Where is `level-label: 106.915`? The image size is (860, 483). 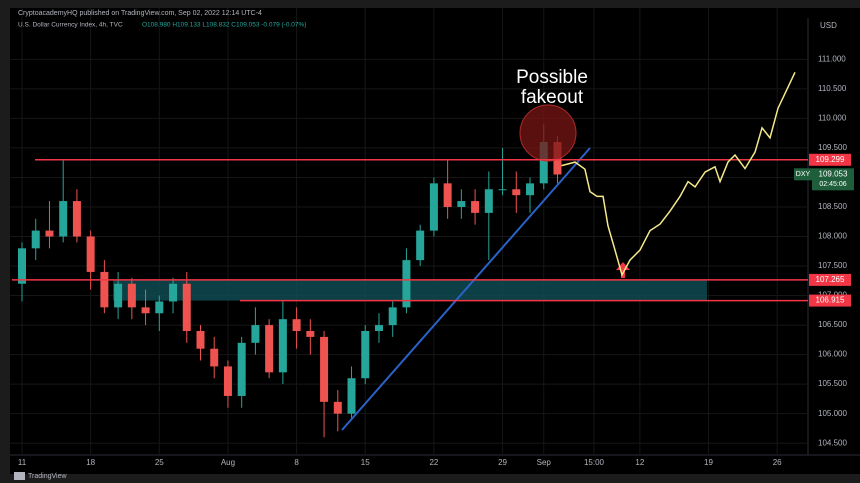
level-label: 106.915 is located at coordinates (830, 300).